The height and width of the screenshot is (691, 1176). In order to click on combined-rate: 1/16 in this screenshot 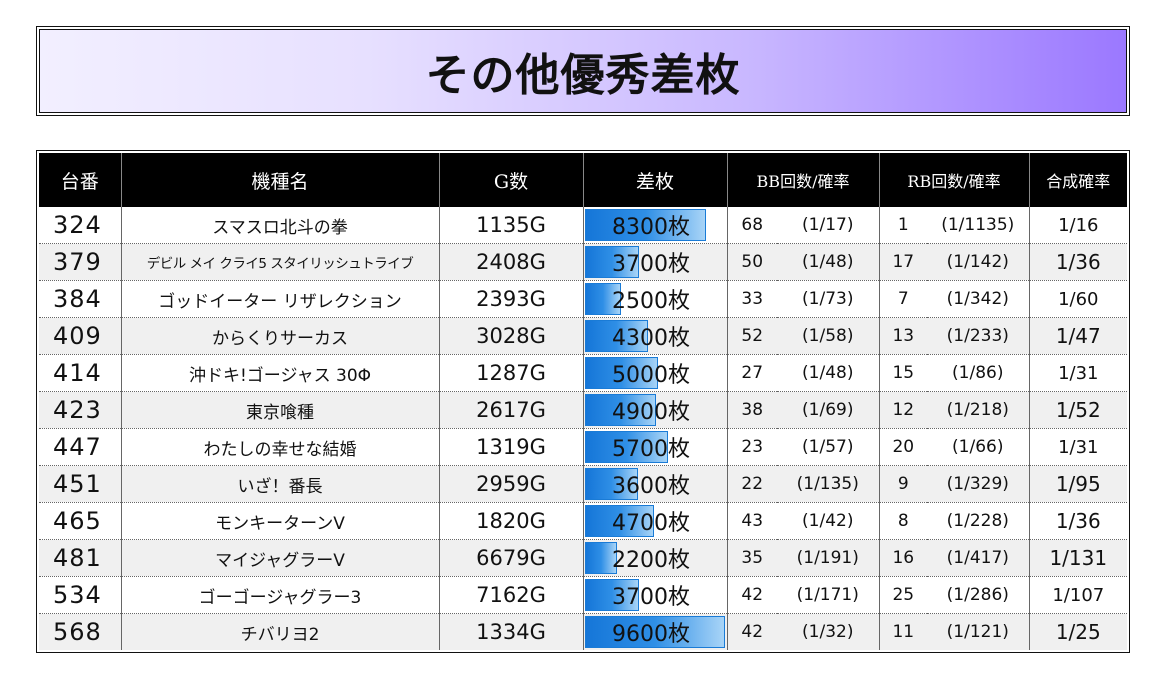, I will do `click(1078, 225)`.